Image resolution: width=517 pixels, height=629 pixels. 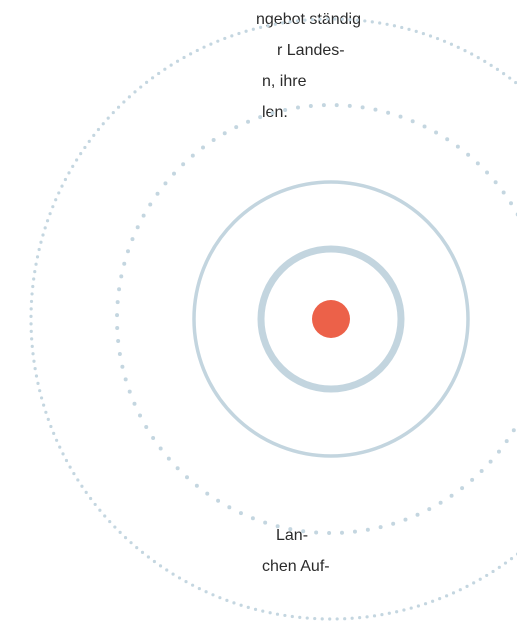 I want to click on text-fragment-bottom: Lan- chen Auf-, so click(x=165, y=551).